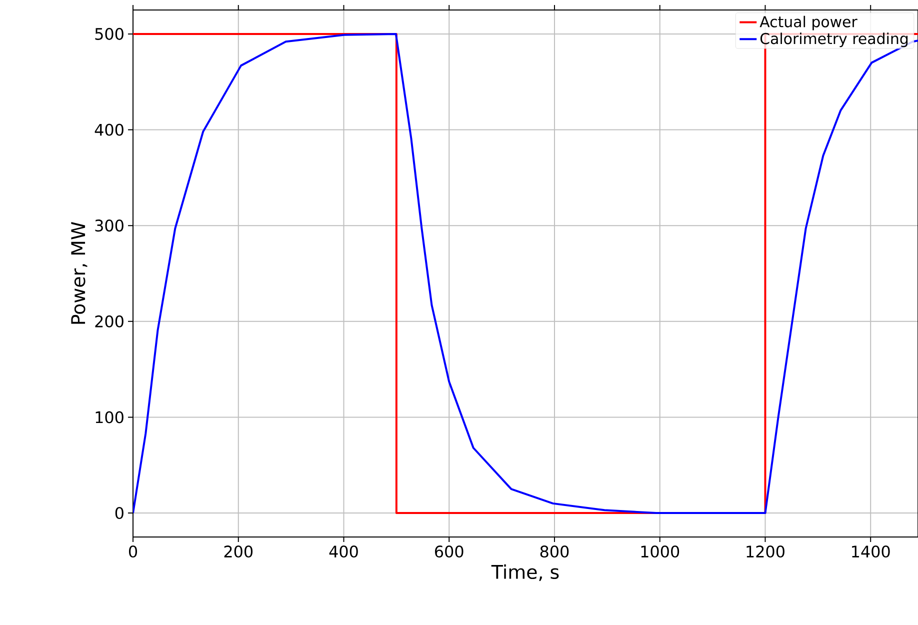 This screenshot has height=625, width=918. Describe the element at coordinates (525, 572) in the screenshot. I see `x-axis-title: Time, s` at that location.